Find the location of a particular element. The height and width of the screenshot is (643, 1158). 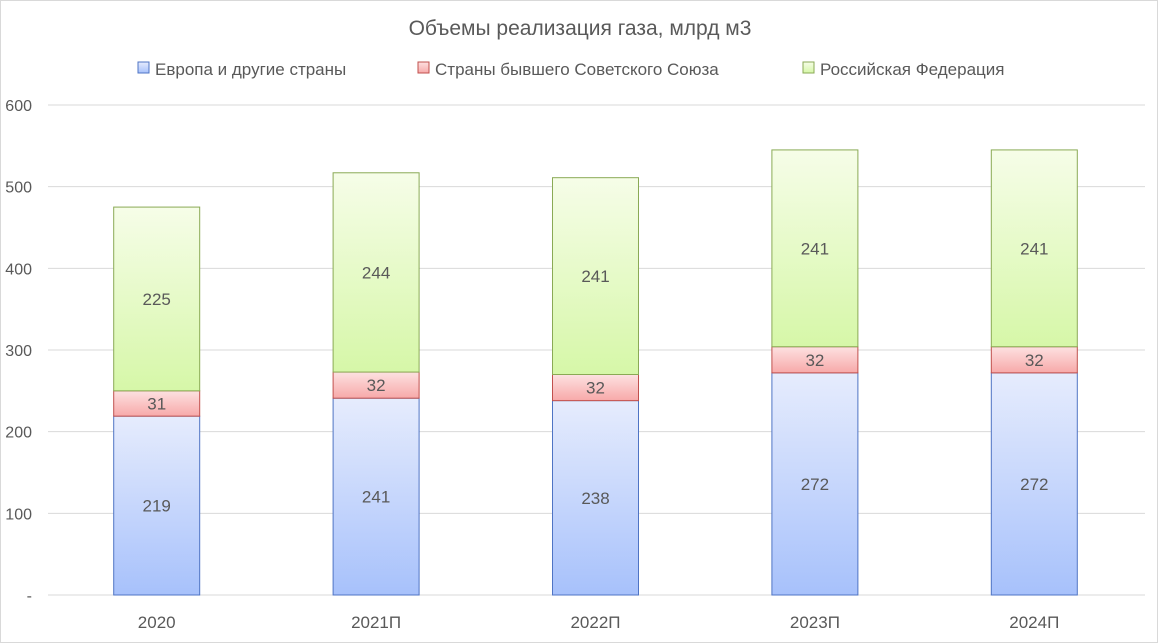

data-label: 238 is located at coordinates (595, 498).